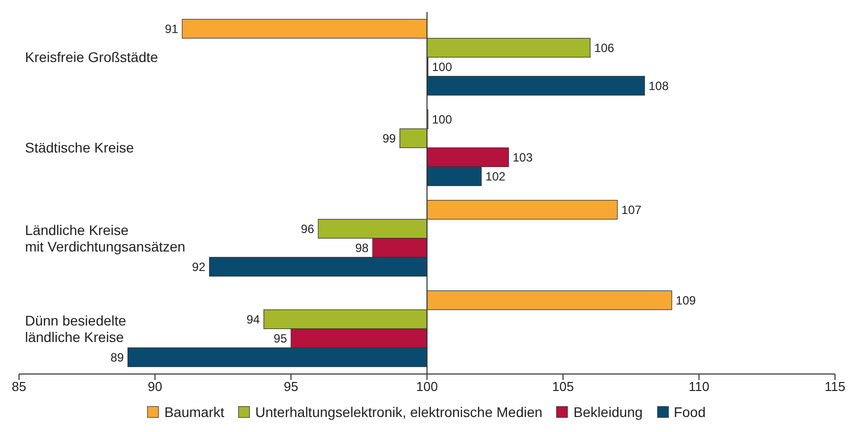 The image size is (865, 432). Describe the element at coordinates (398, 412) in the screenshot. I see `legend-label: Unterhaltungselektronik, elektronische Medien` at that location.